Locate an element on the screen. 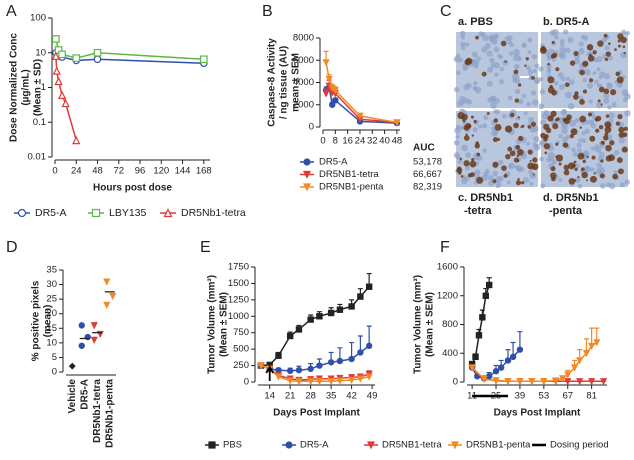  tile-label: d. DR5Nb1 is located at coordinates (571, 198).